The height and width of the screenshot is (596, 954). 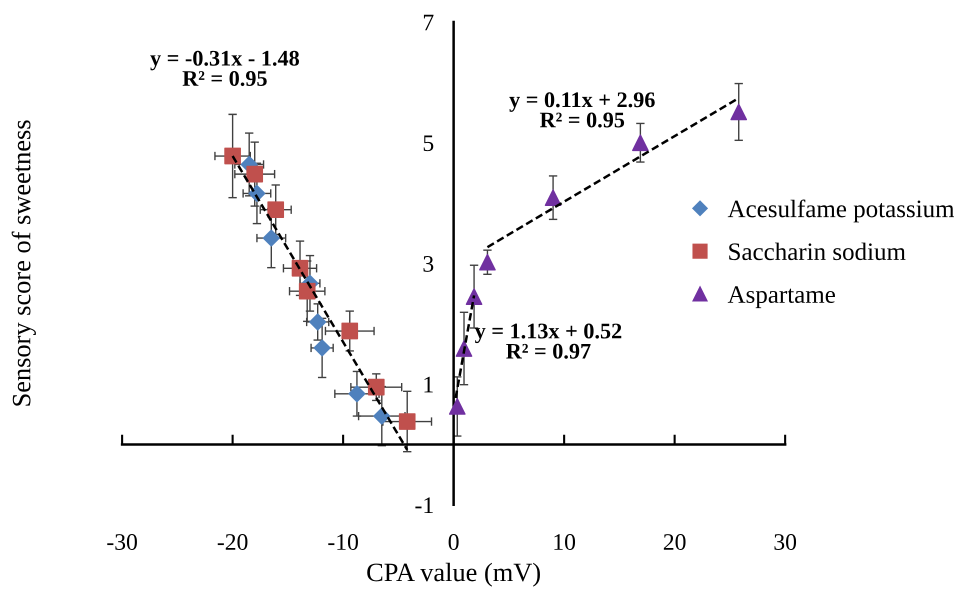 What do you see at coordinates (675, 542) in the screenshot?
I see `x-tick-label: 20` at bounding box center [675, 542].